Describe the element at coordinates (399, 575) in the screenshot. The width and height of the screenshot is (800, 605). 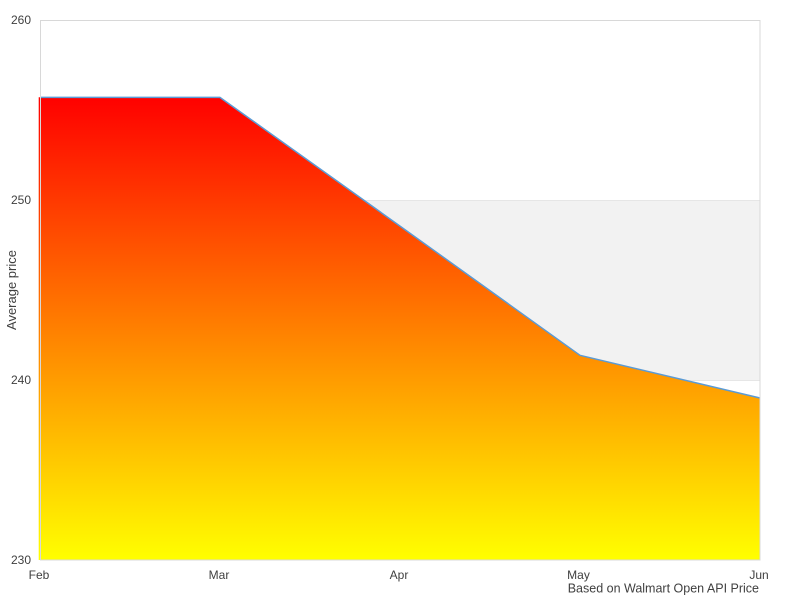
I see `svg-text: Apr` at that location.